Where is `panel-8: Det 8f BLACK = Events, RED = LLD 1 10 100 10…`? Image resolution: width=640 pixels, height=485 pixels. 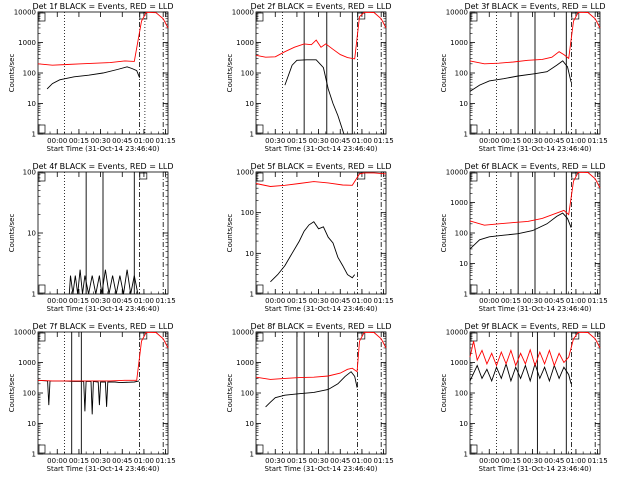 panel-8: Det 8f BLACK = Events, RED = LLD 1 10 100 10… is located at coordinates (310, 397).